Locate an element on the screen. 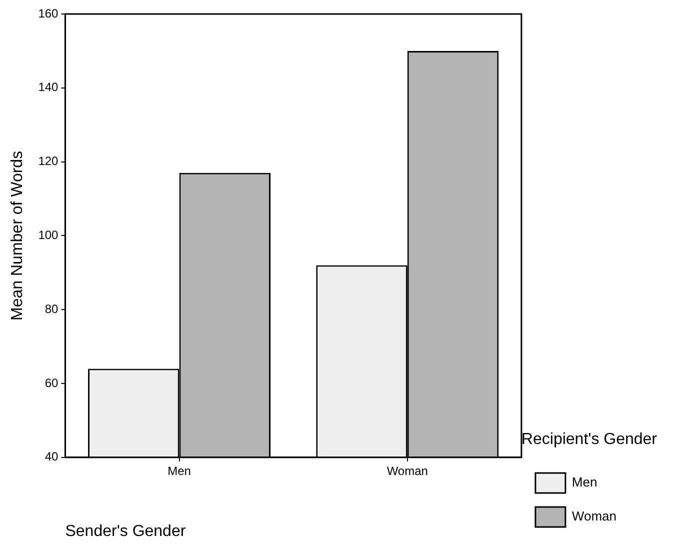 The width and height of the screenshot is (679, 545). y-tick-label: 120 is located at coordinates (48, 161).